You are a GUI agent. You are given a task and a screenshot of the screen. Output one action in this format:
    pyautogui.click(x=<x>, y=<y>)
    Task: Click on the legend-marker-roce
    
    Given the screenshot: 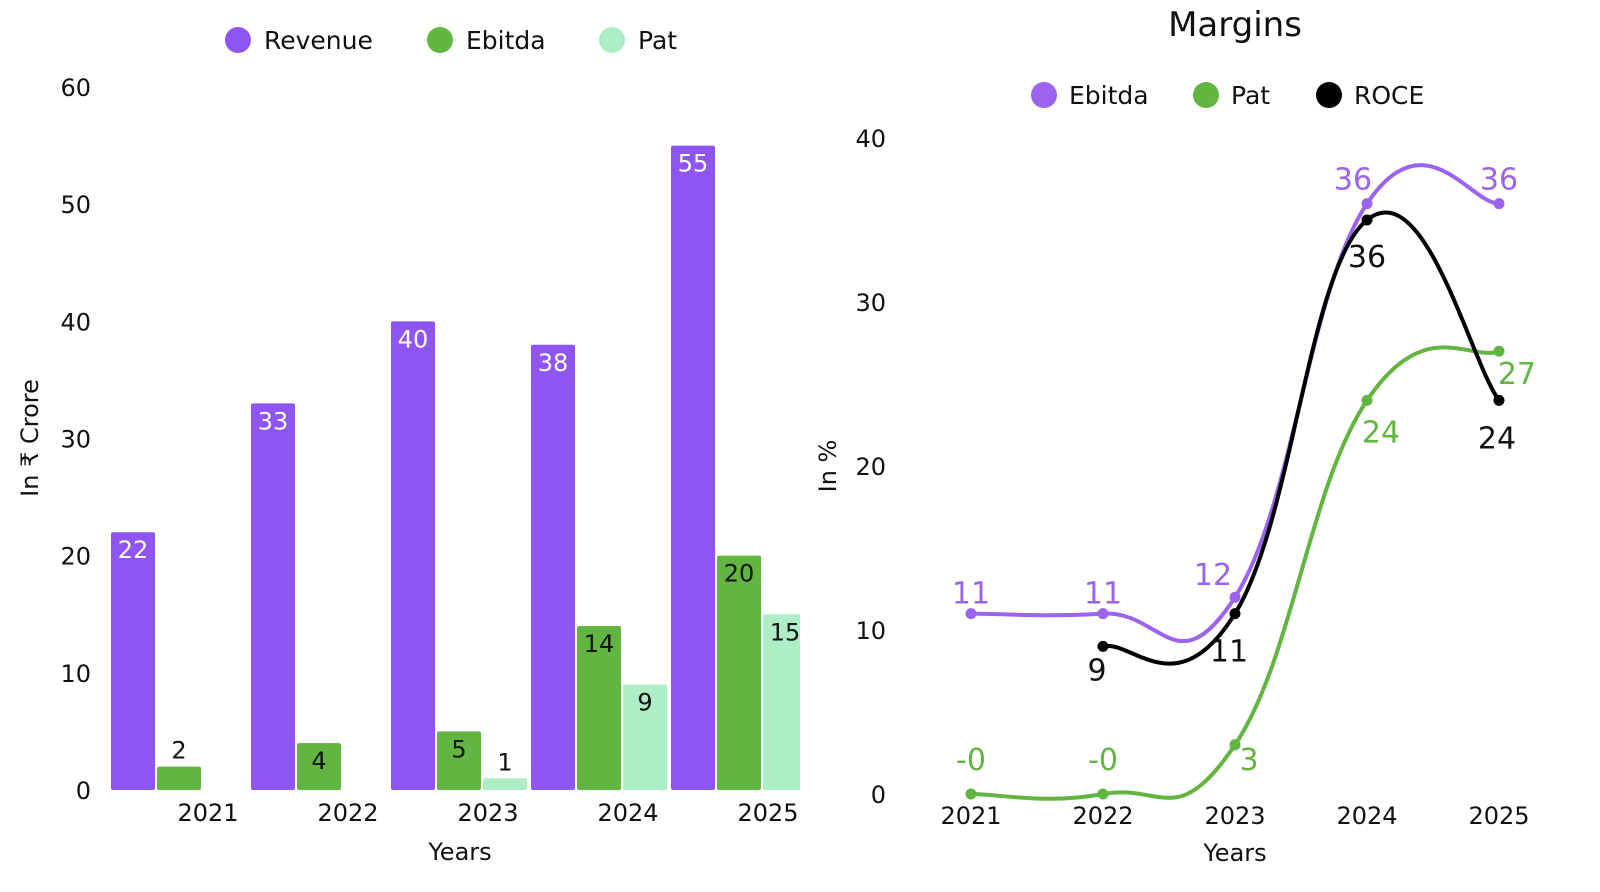 What is the action you would take?
    pyautogui.click(x=1329, y=95)
    